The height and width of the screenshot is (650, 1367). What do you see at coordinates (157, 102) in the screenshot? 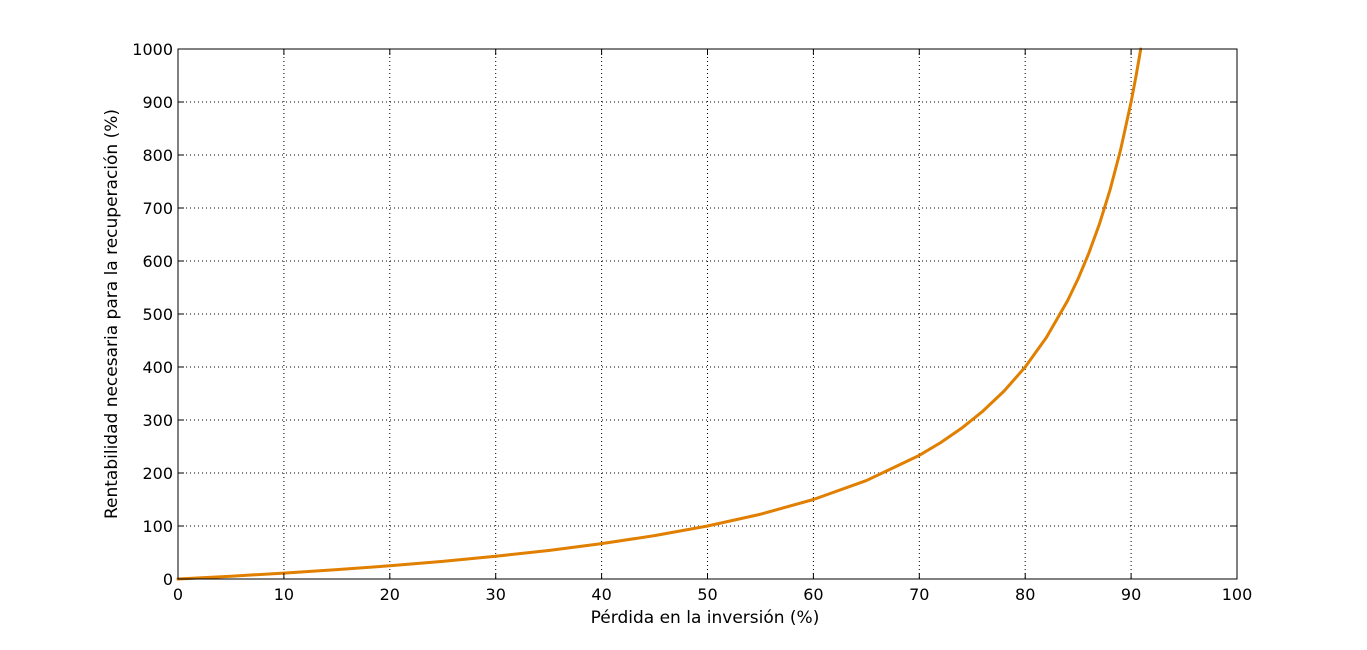
I see `y-tick-label: 900` at bounding box center [157, 102].